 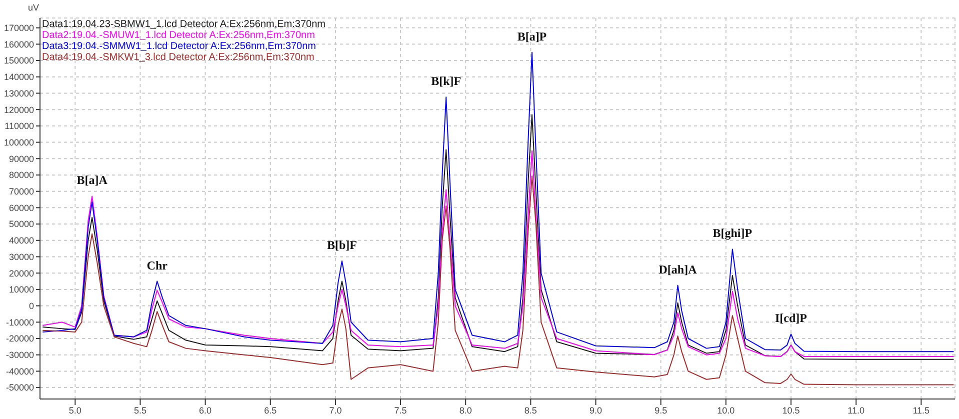 I want to click on y-tick-label: 170000, so click(x=19, y=28).